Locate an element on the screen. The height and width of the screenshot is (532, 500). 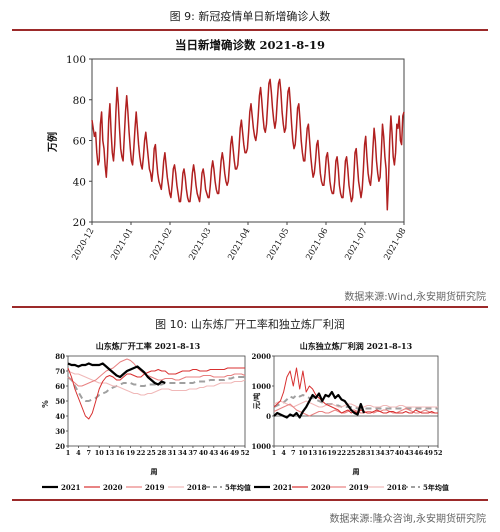
y-tick-label-0: -1000 is located at coordinates (261, 446).